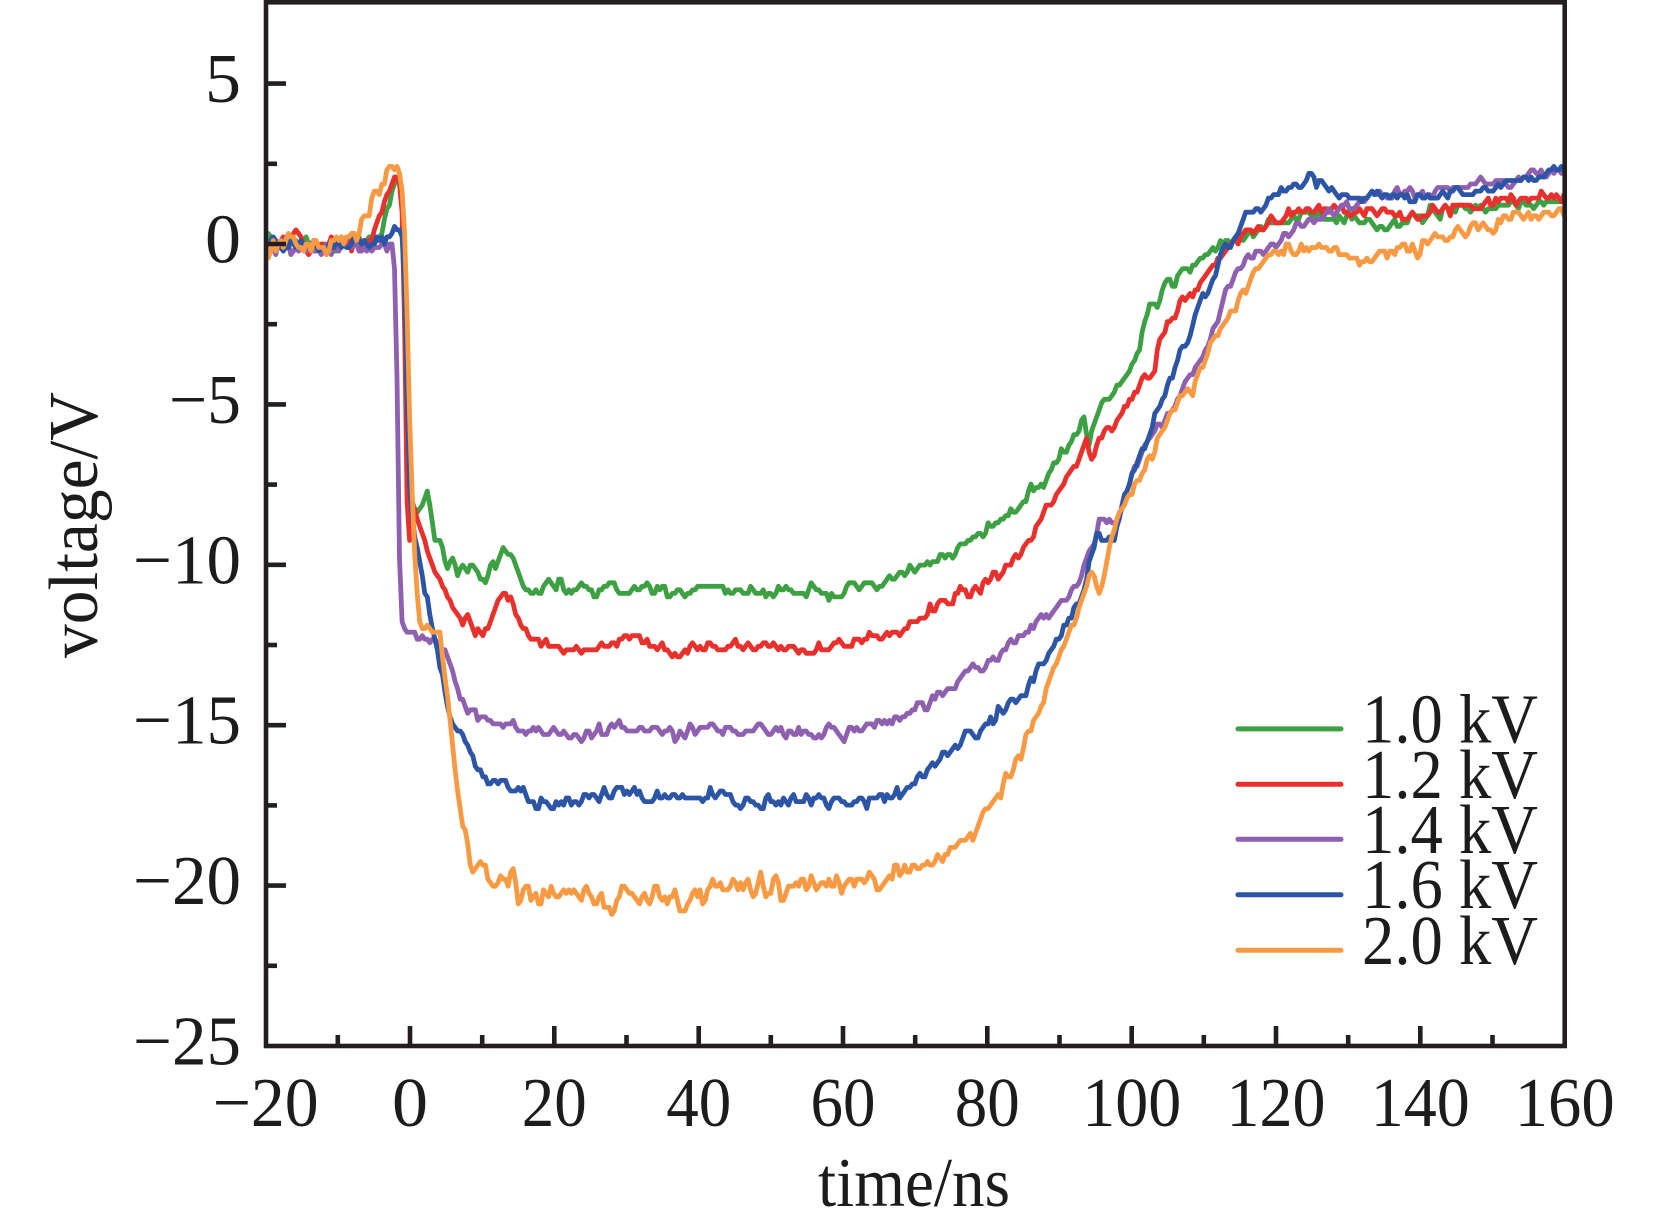  I want to click on svg-text: 5, so click(223, 79).